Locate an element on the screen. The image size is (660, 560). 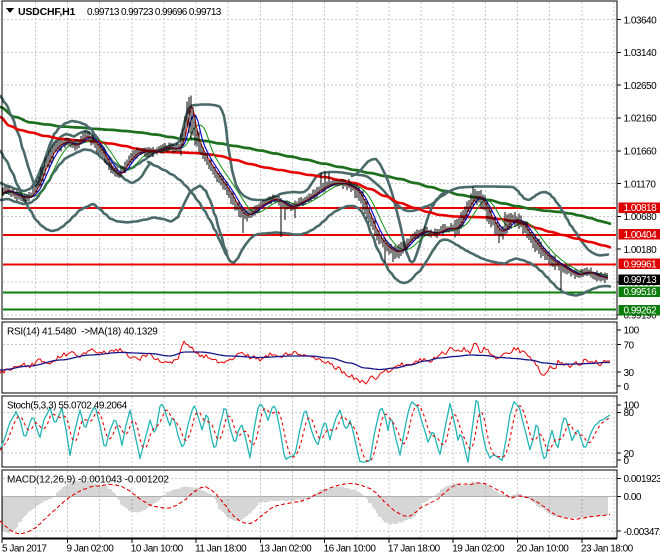
svg-text: 17 Jan 18:00 is located at coordinates (414, 549).